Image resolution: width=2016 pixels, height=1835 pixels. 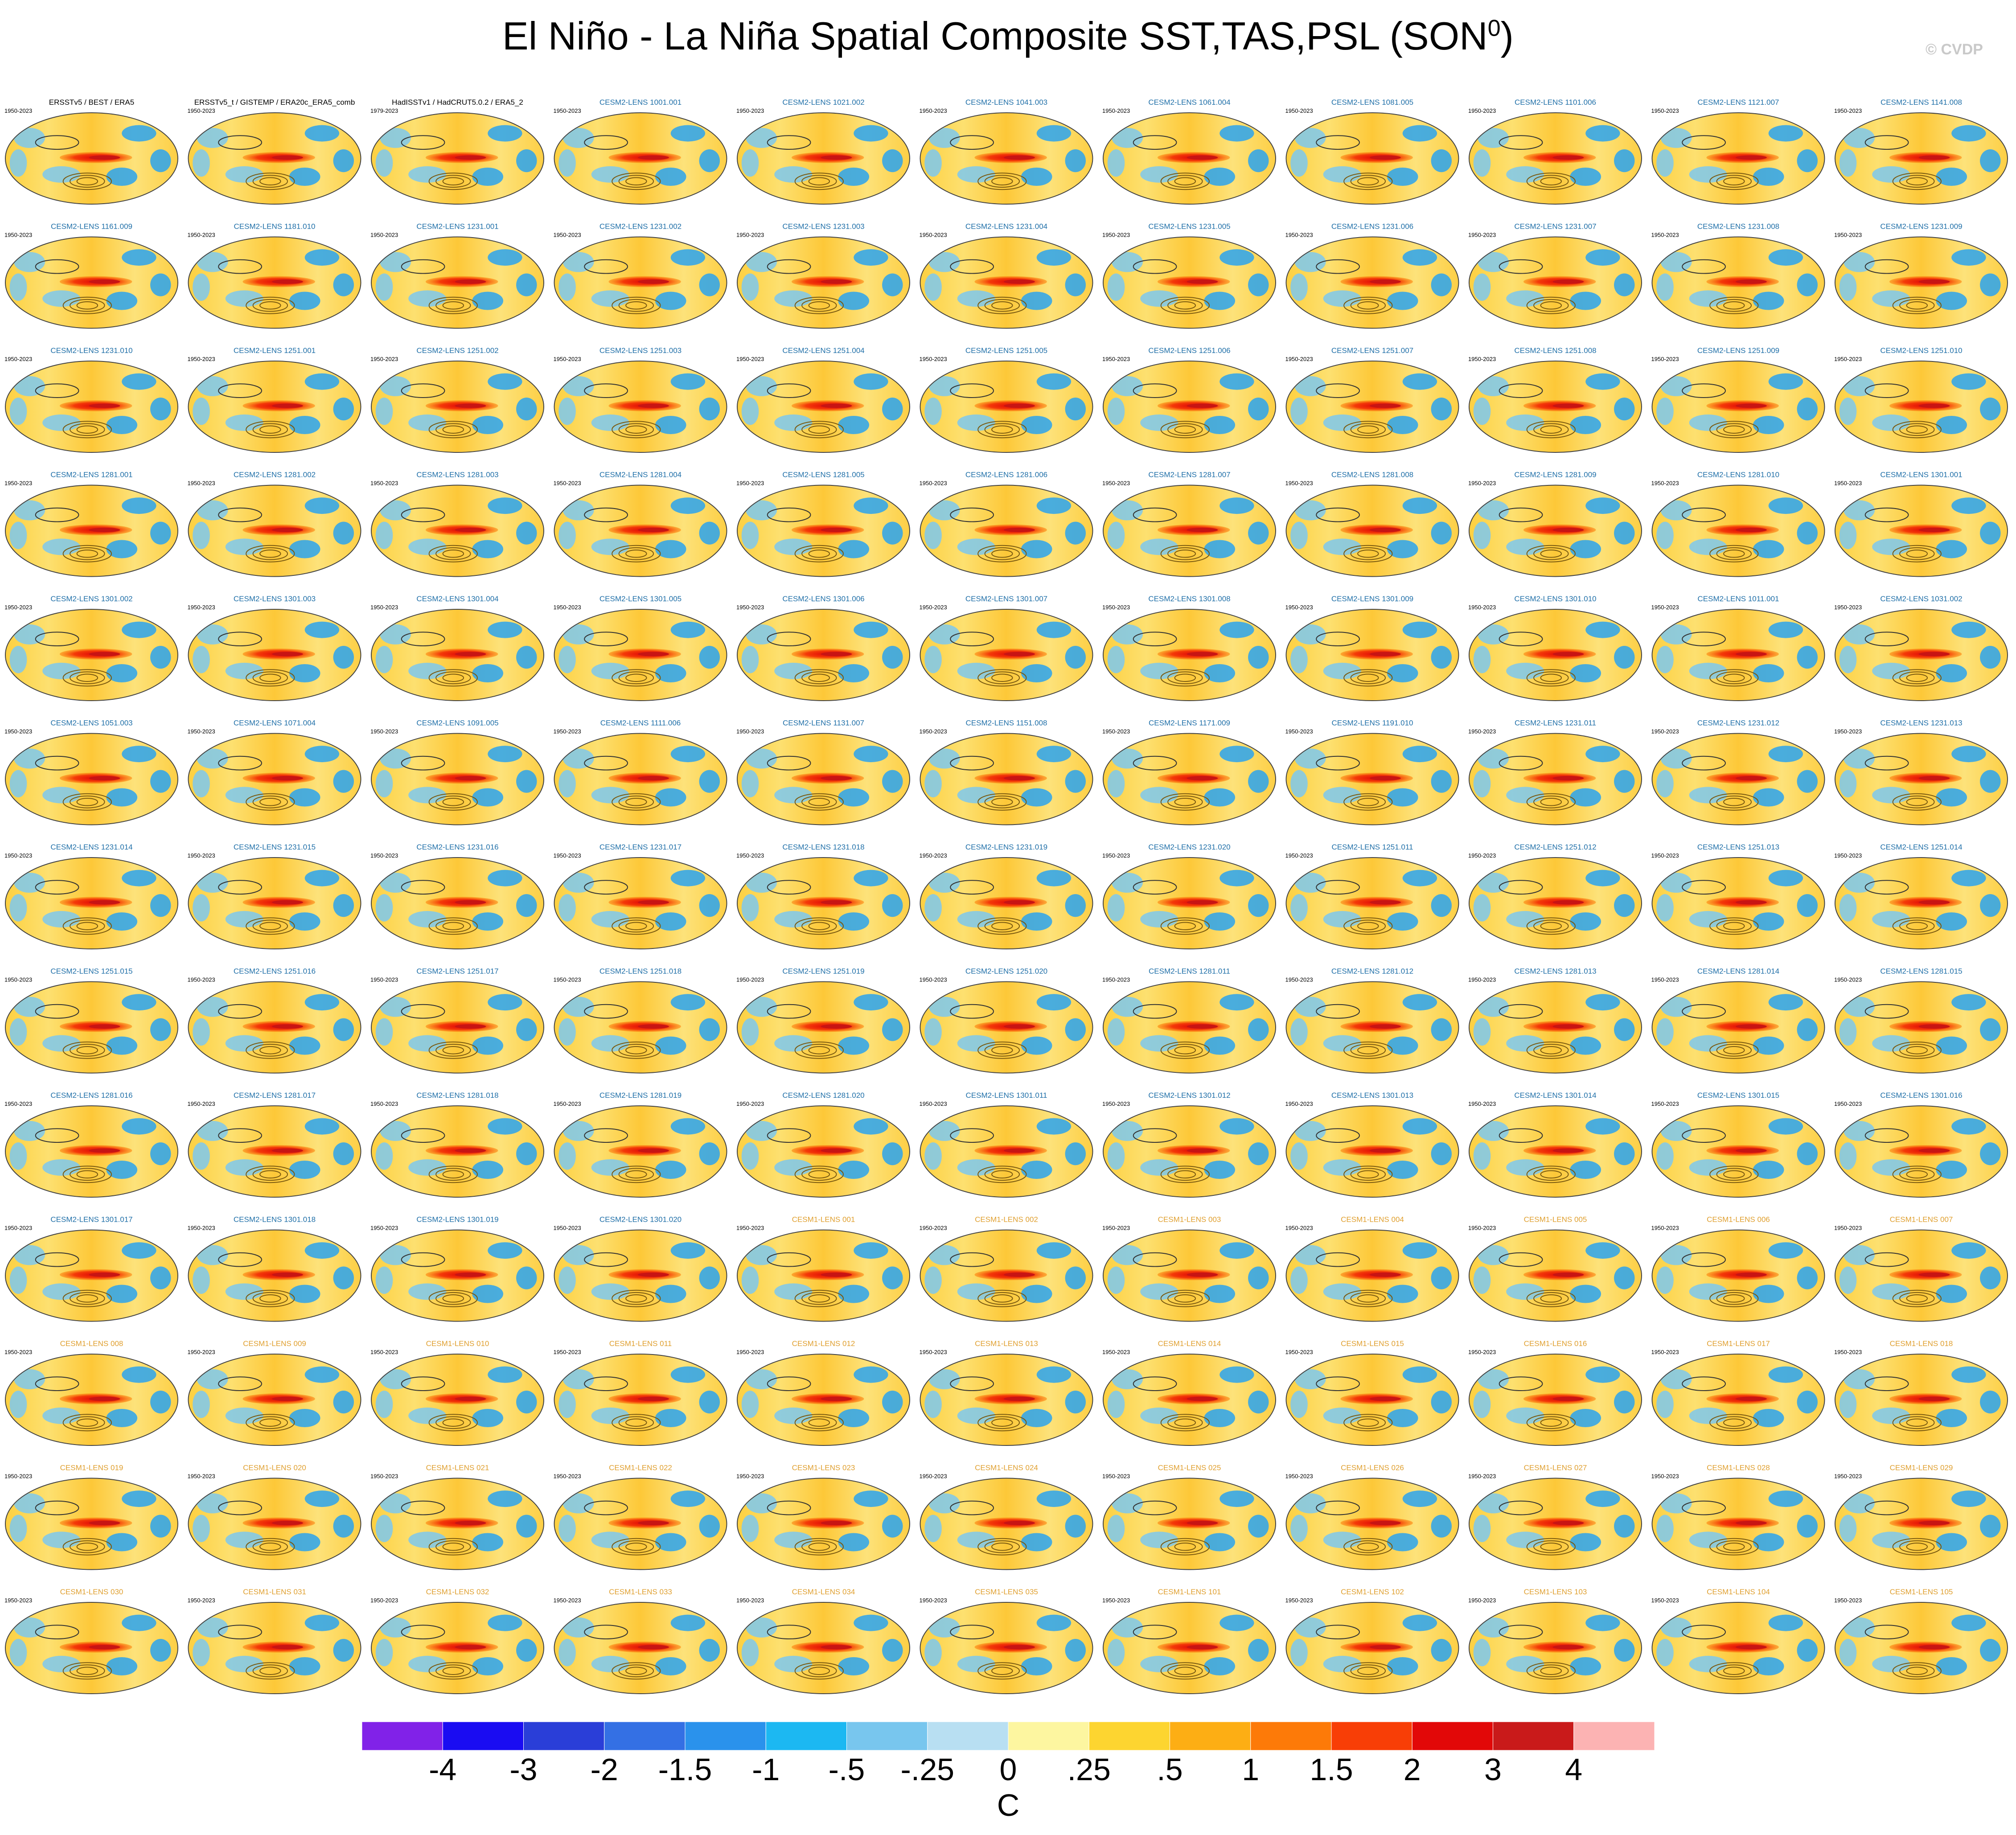 I want to click on panel-title: CESM2-LENS 1301.004, so click(x=457, y=599).